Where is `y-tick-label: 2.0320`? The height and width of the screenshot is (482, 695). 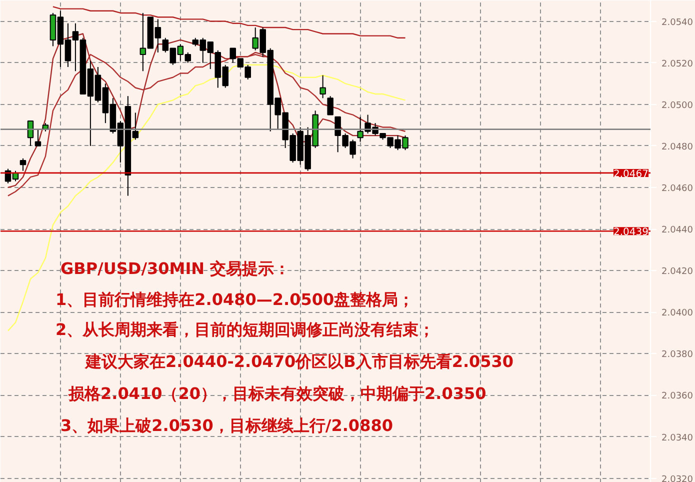 y-tick-label: 2.0320 is located at coordinates (678, 478).